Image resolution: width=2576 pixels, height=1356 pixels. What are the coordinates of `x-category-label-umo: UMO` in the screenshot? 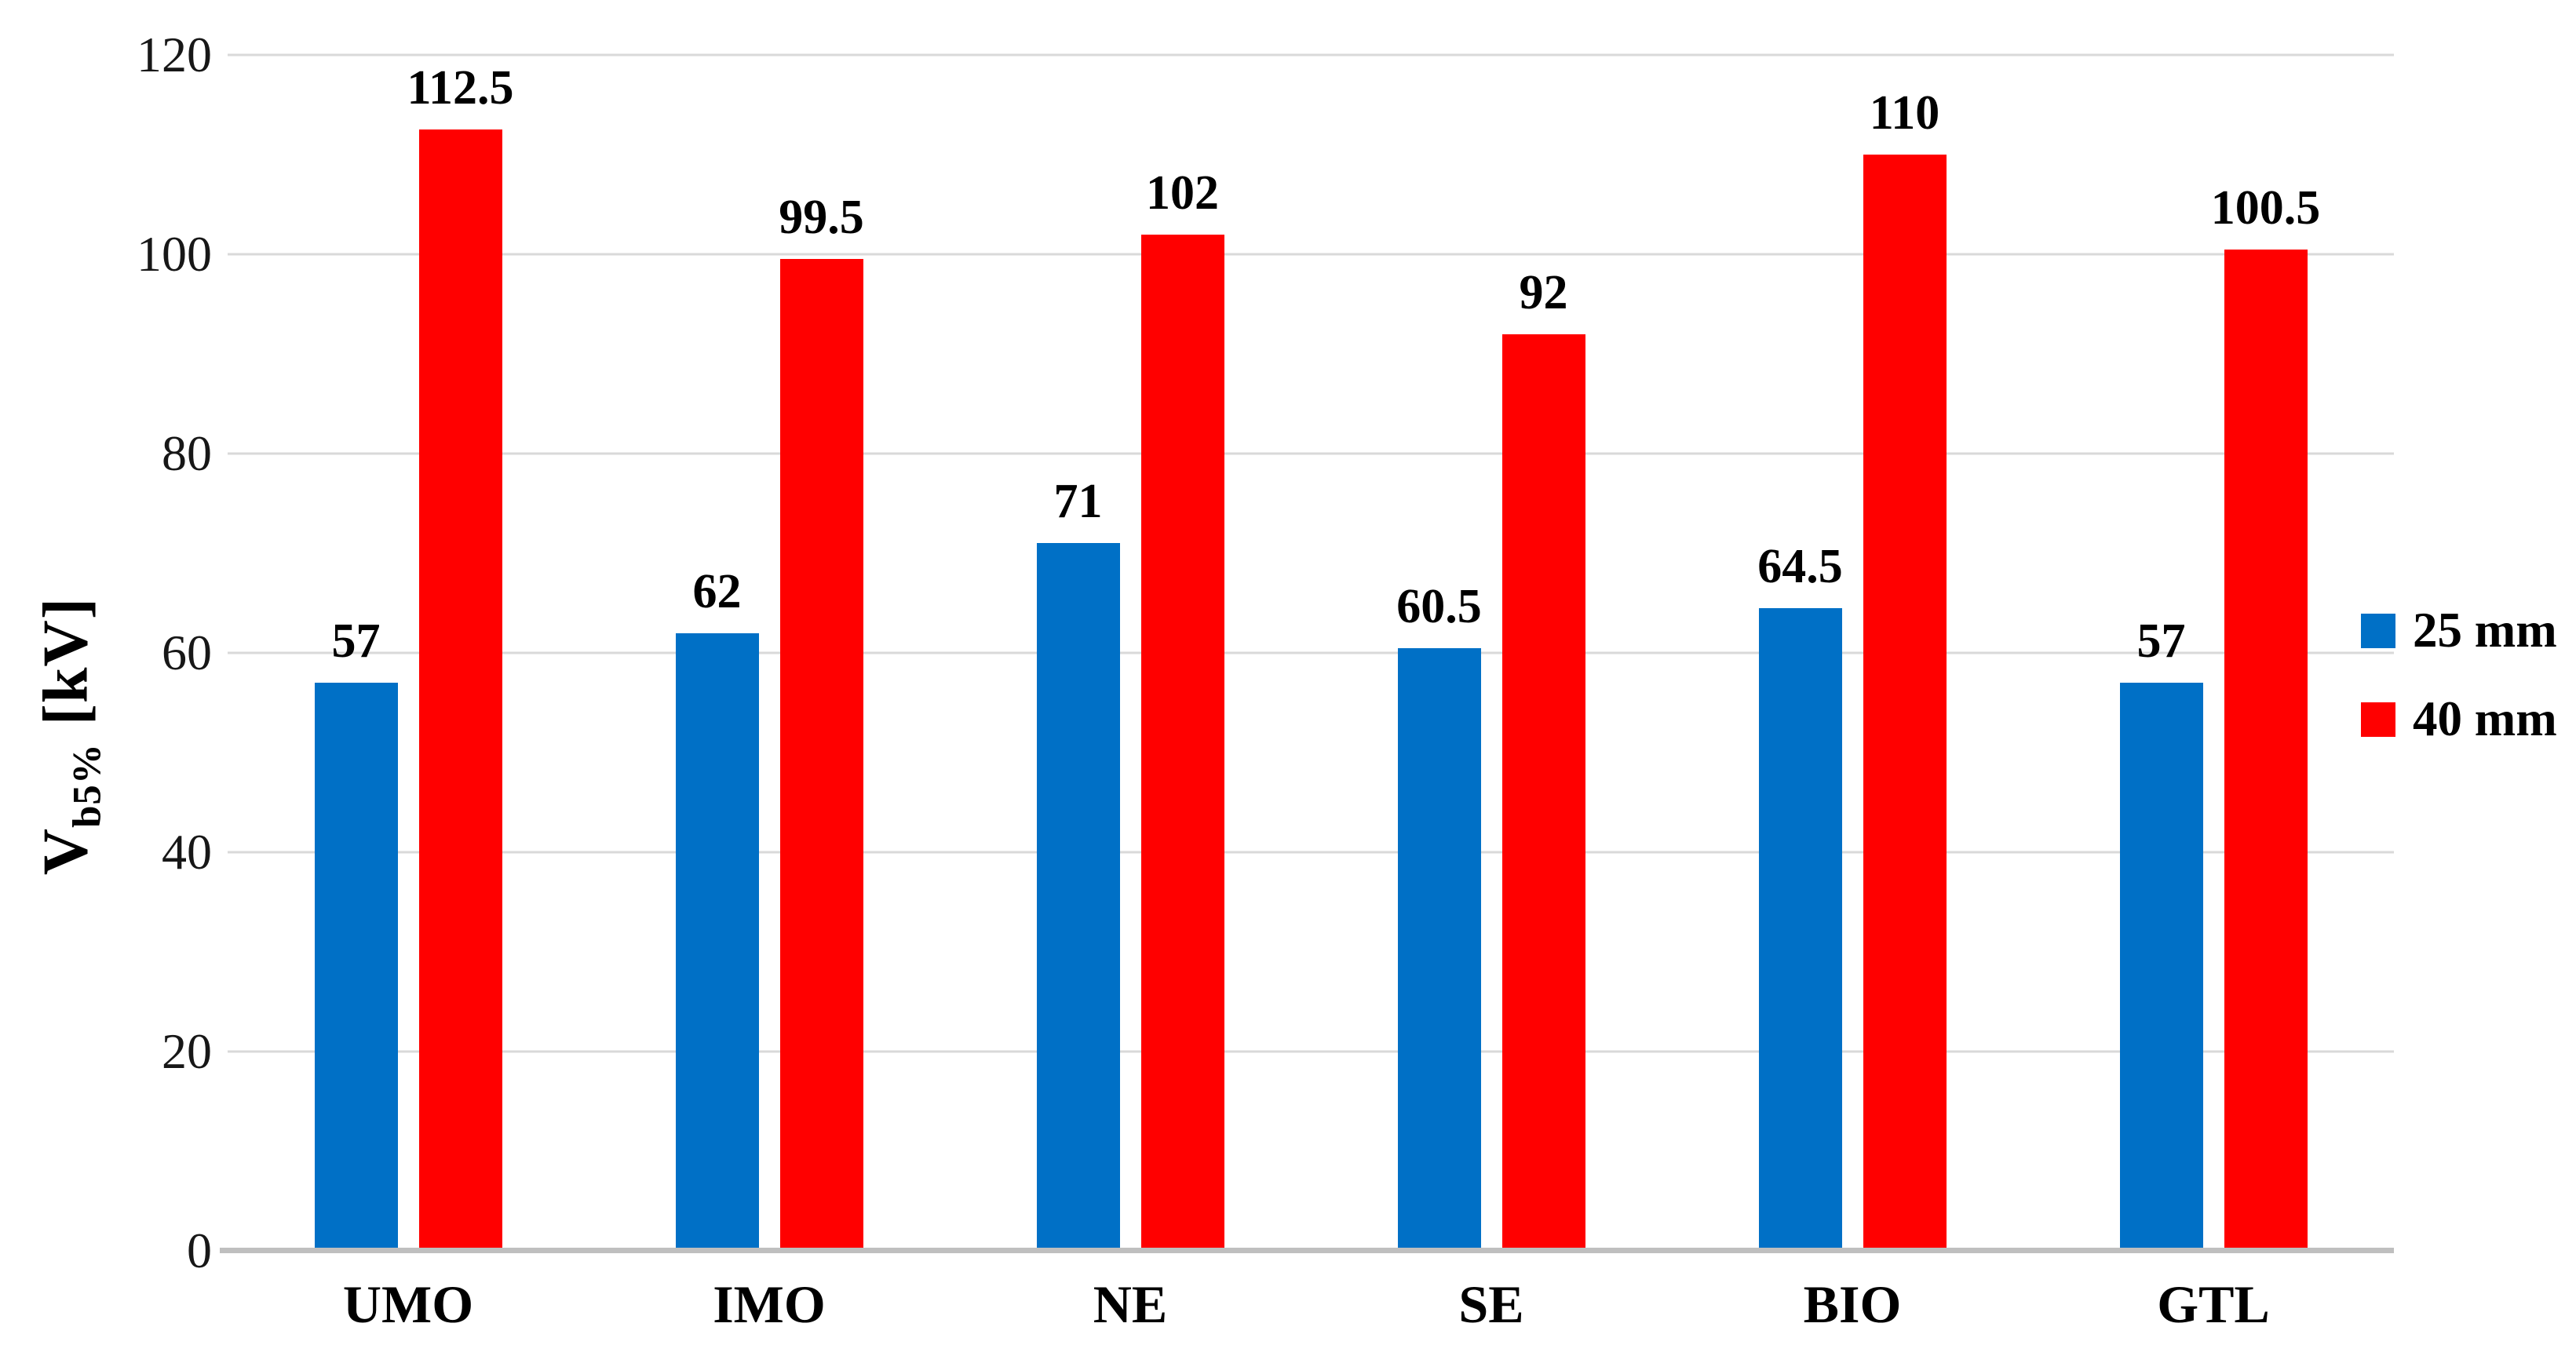 It's located at (408, 1304).